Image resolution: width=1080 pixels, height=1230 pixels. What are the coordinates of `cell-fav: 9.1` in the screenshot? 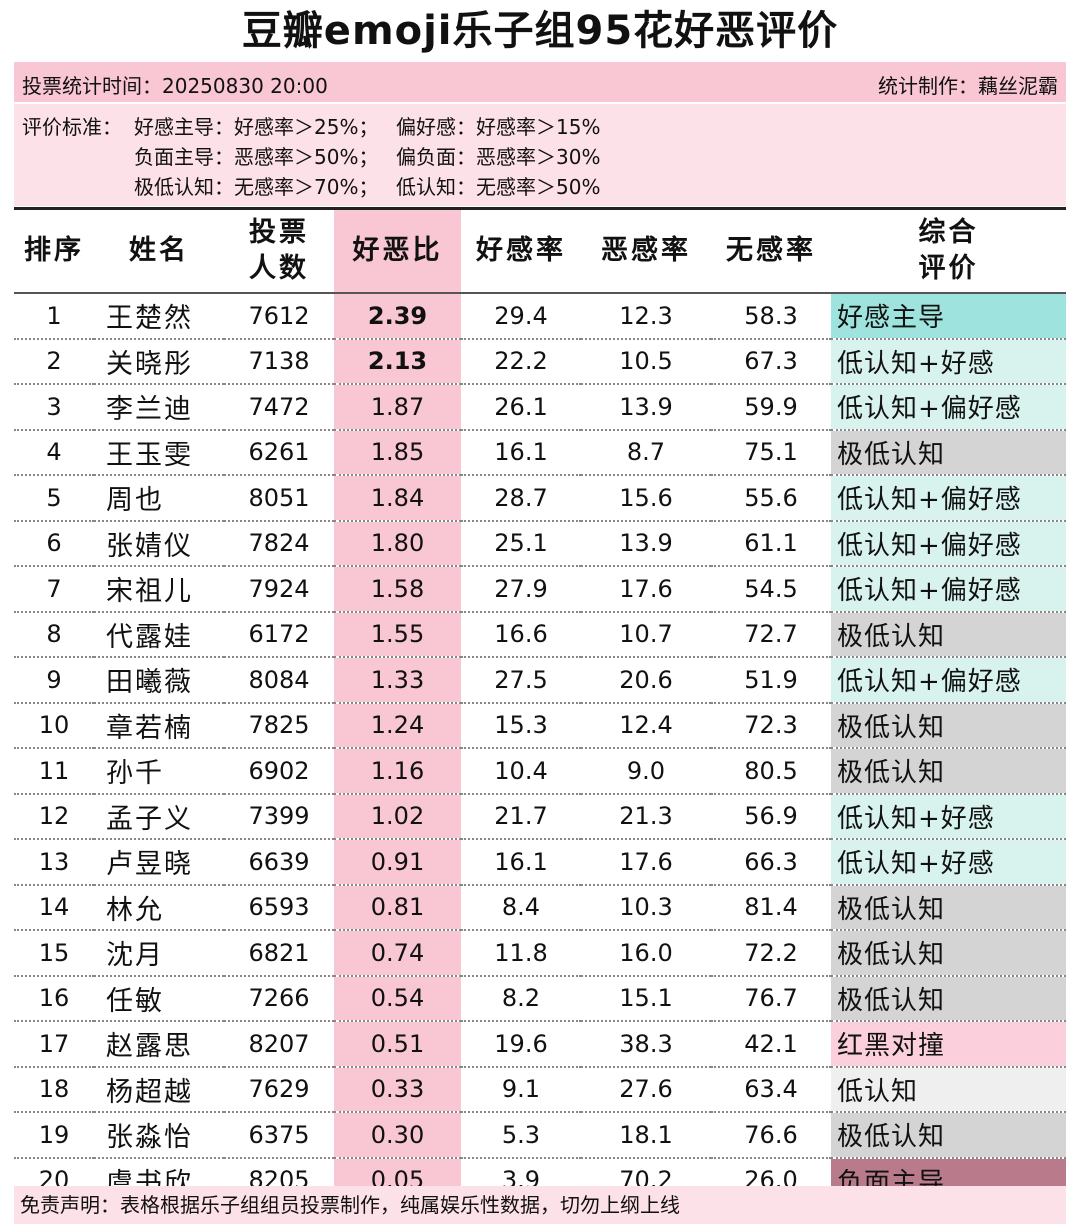 It's located at (521, 1089).